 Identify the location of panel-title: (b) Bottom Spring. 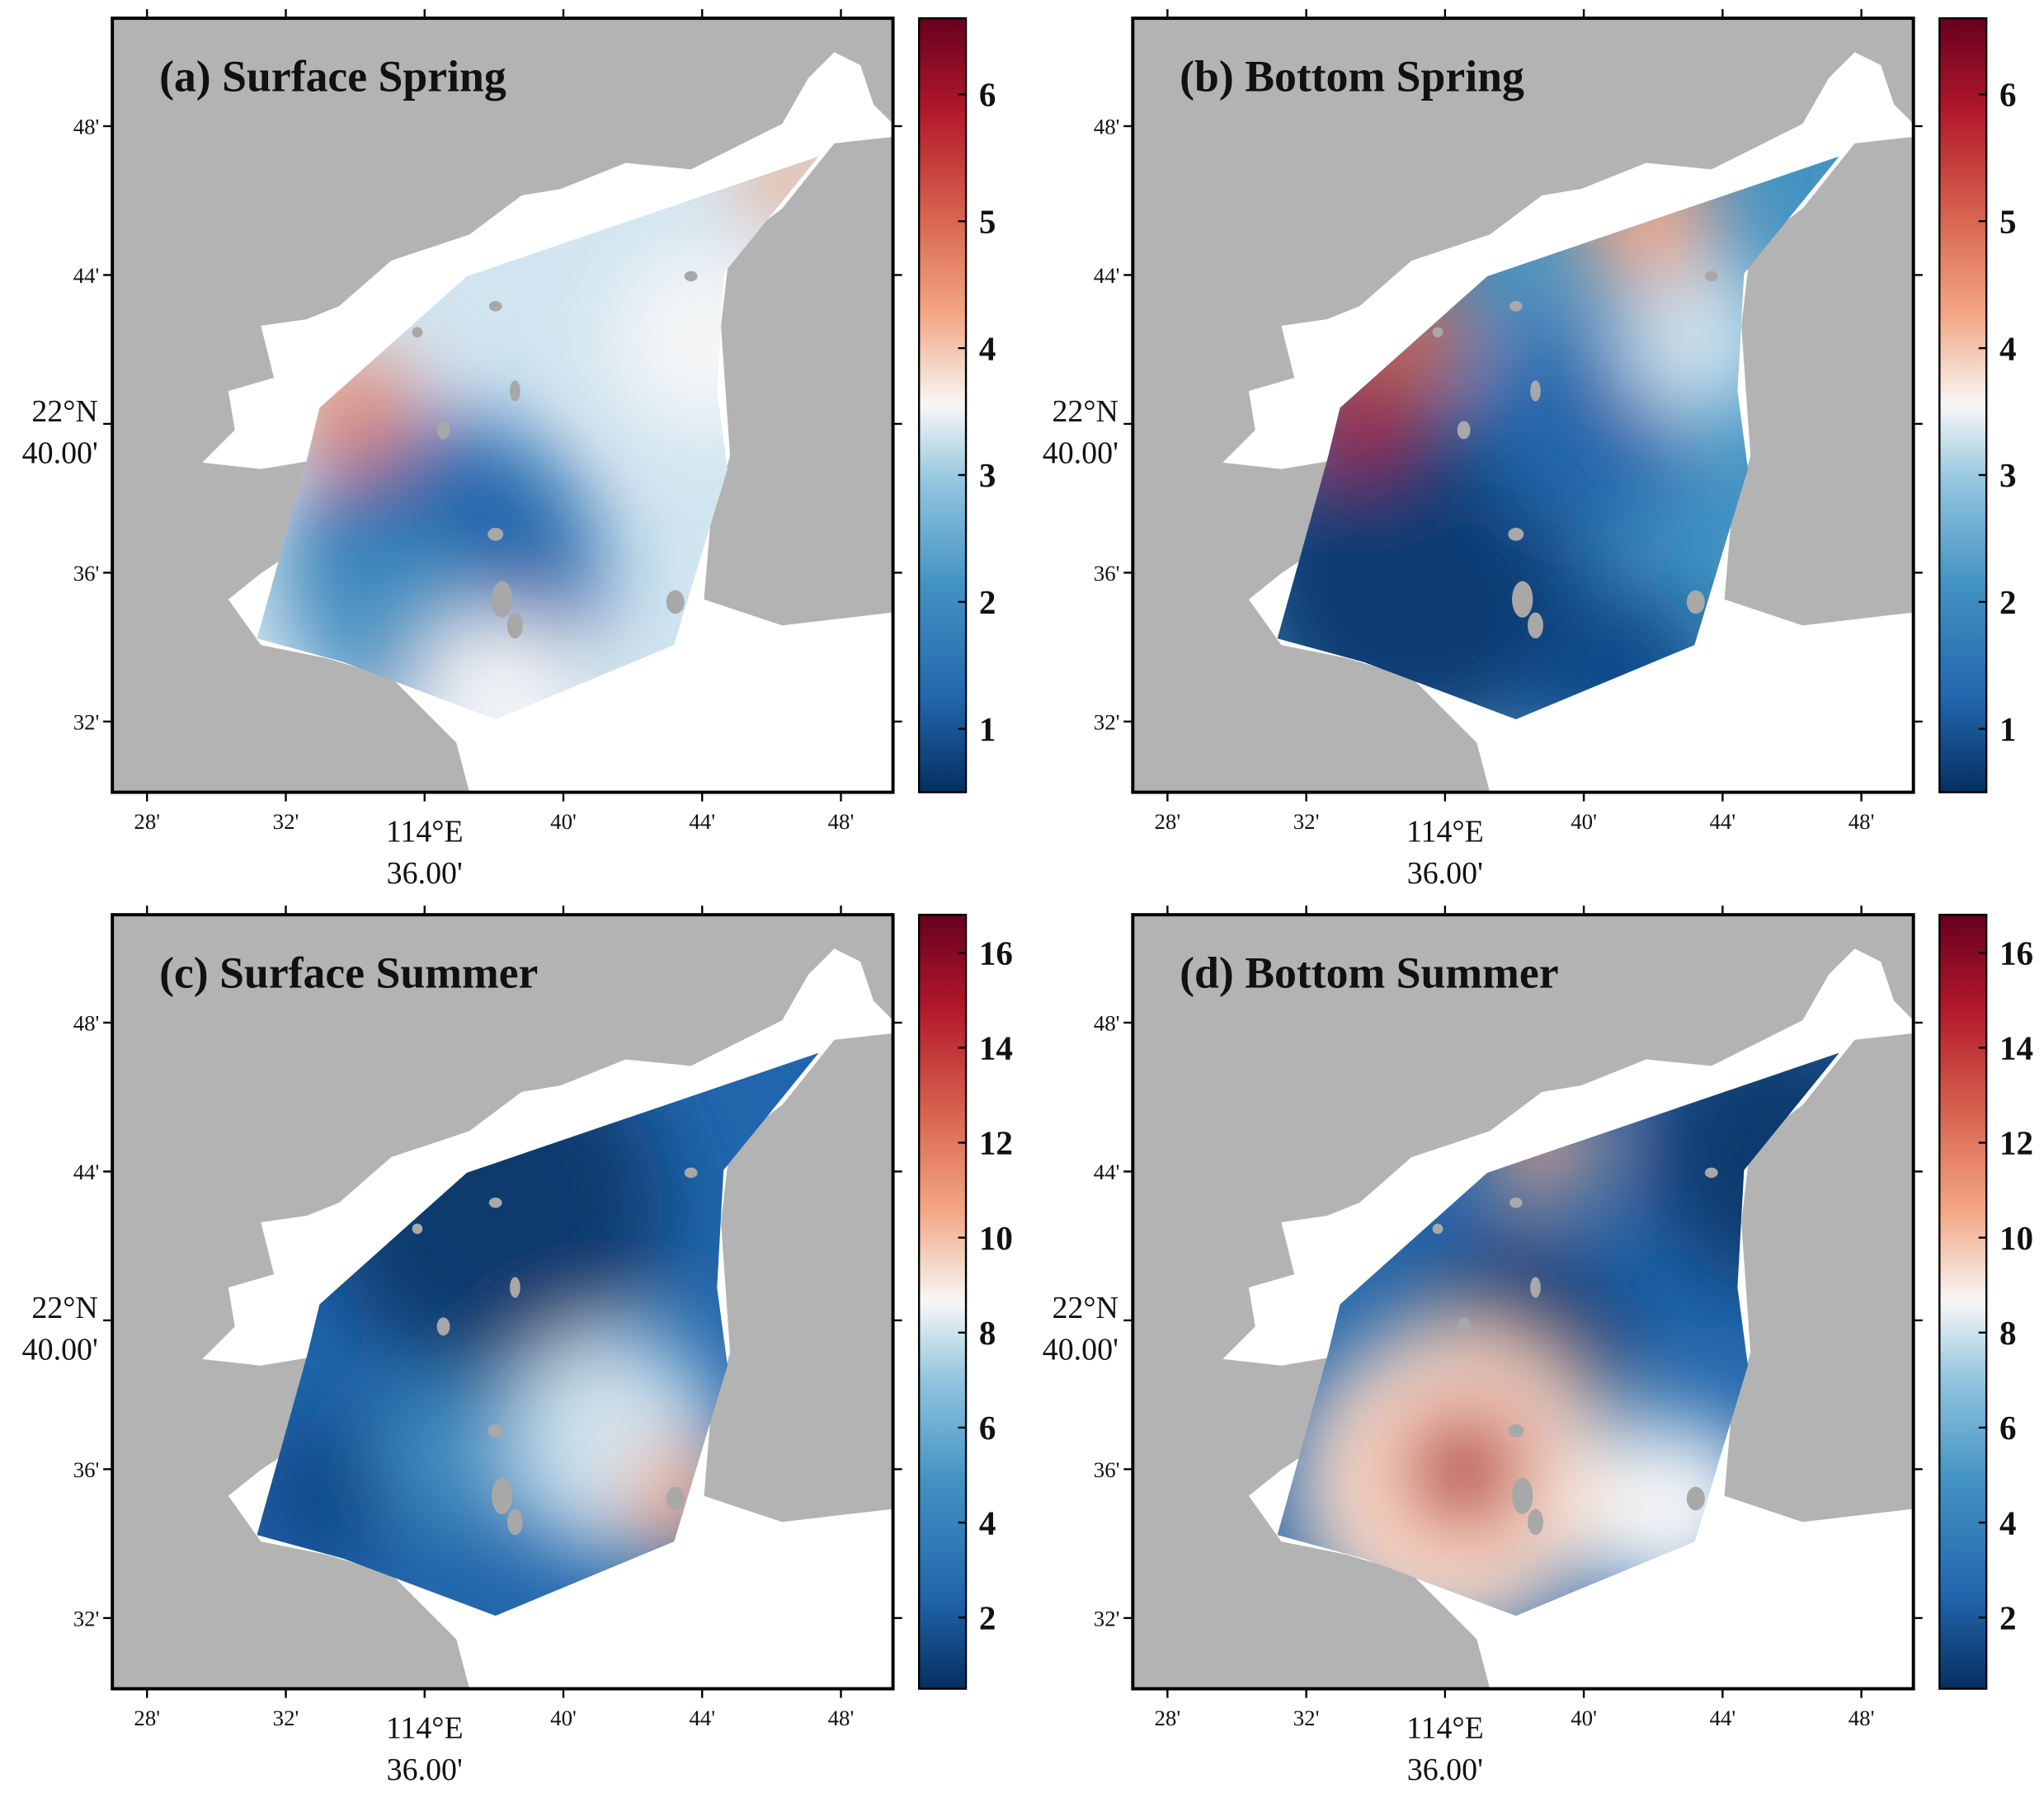
(1352, 76).